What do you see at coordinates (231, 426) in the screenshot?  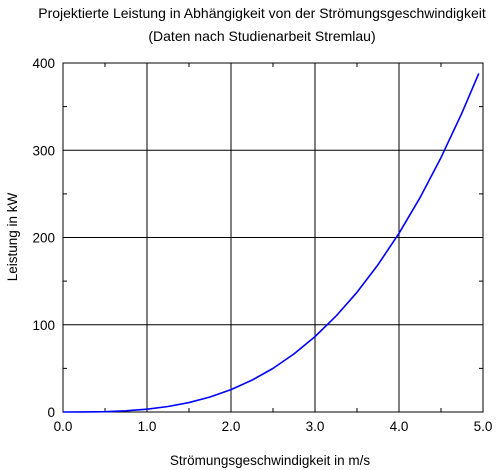 I see `x-tick-label: 2.0` at bounding box center [231, 426].